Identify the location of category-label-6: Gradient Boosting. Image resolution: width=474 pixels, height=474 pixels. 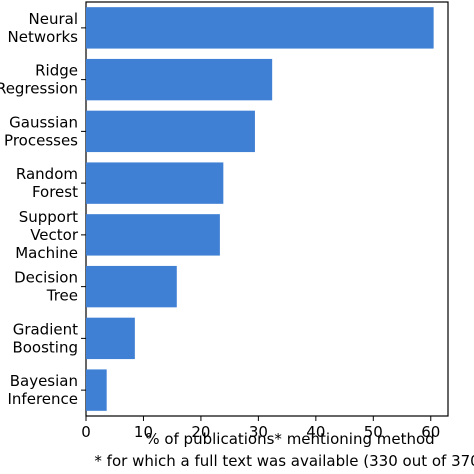
(45, 338).